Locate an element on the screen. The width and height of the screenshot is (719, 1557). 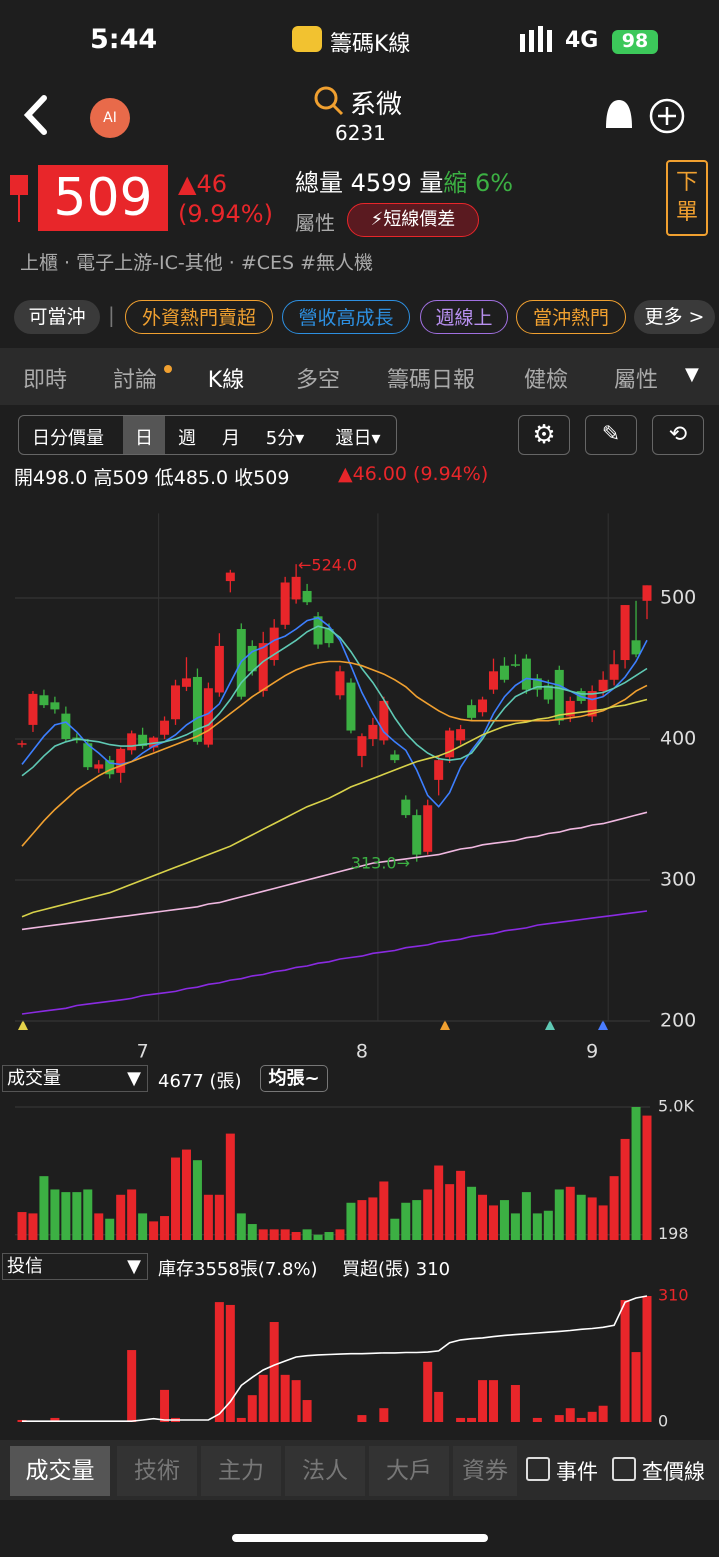
inst-buy: 買超(張) 310 is located at coordinates (396, 1269).